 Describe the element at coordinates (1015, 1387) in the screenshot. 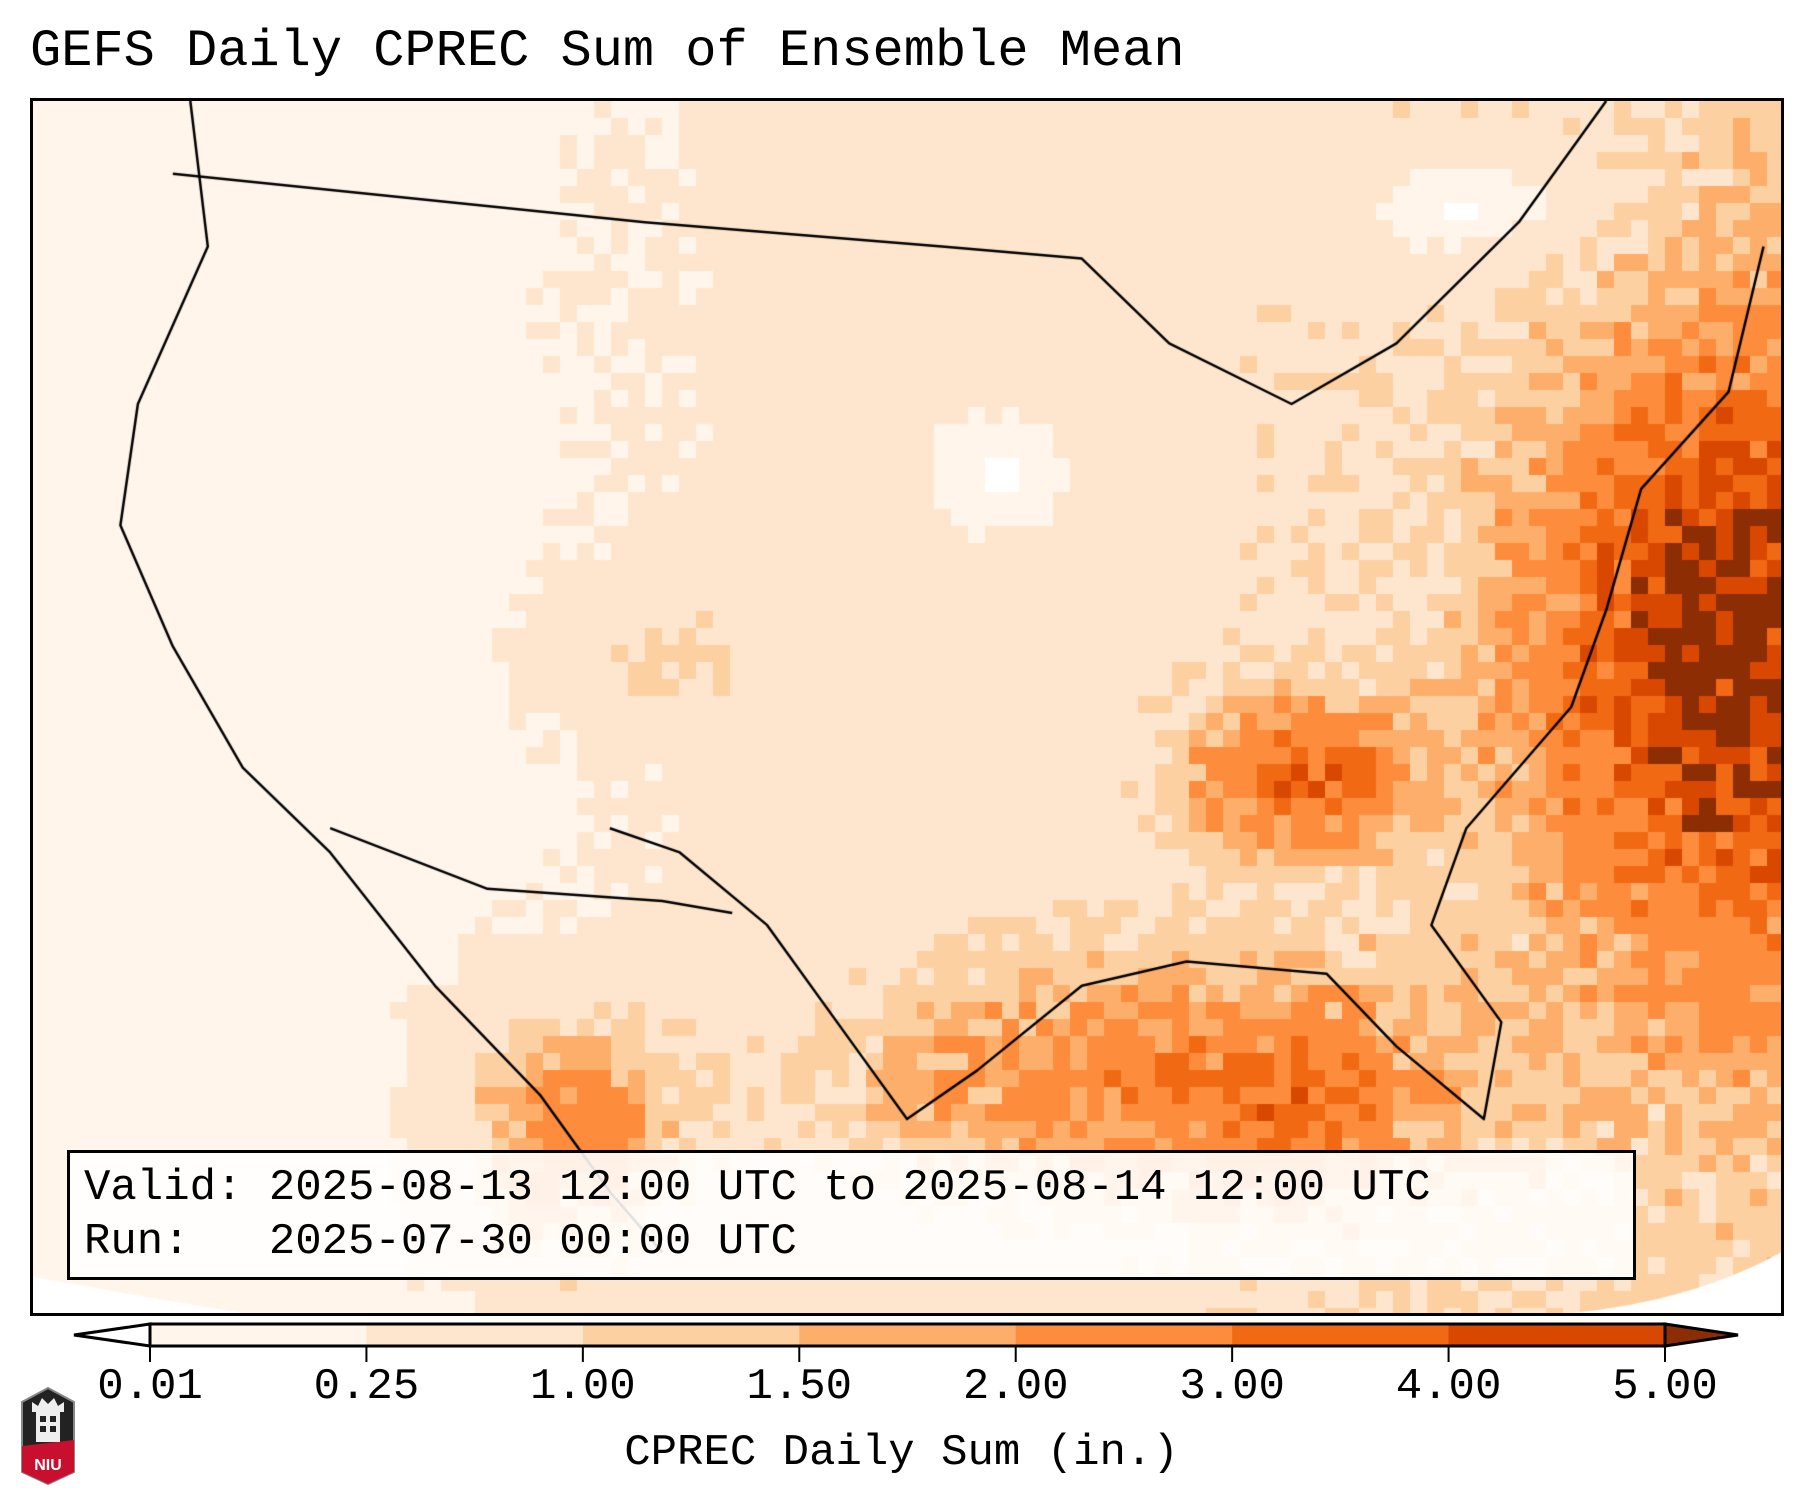

I see `colorbar-tick-label: 2.00` at that location.